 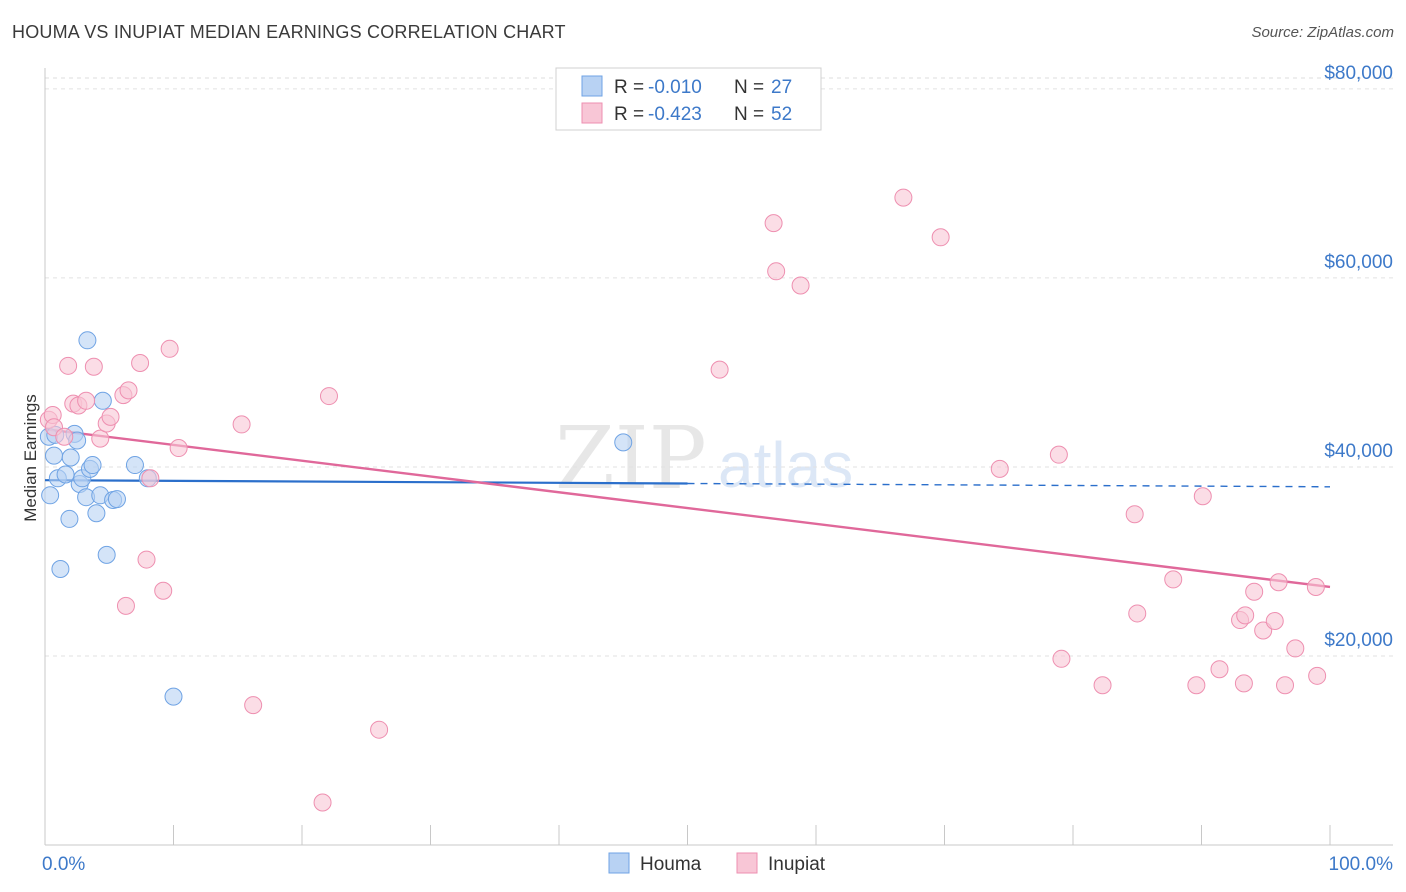 What do you see at coordinates (675, 87) in the screenshot?
I see `legend-houma-r-value: -0.010` at bounding box center [675, 87].